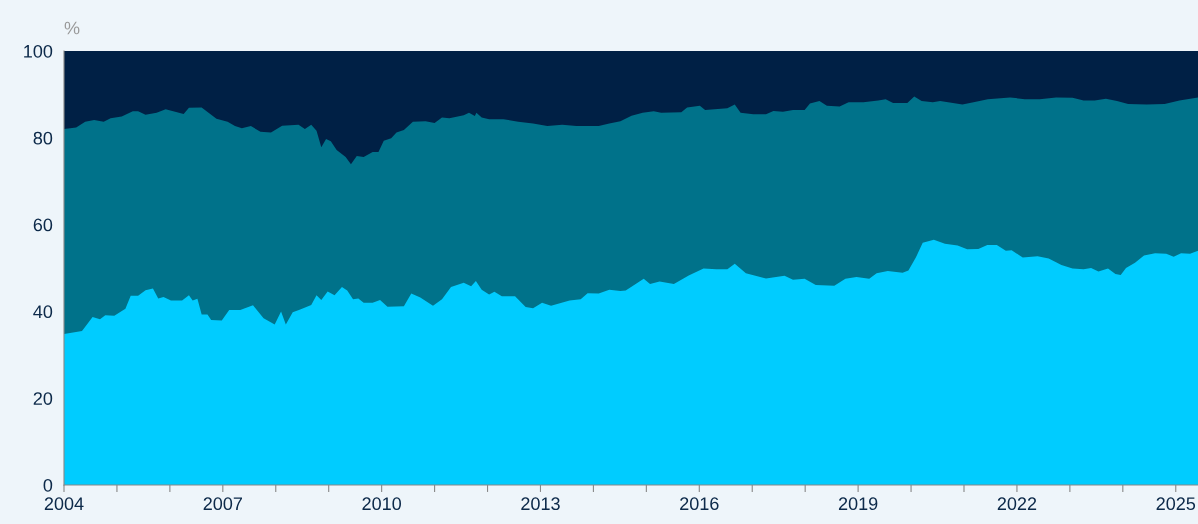 Image resolution: width=1198 pixels, height=524 pixels. Describe the element at coordinates (1176, 504) in the screenshot. I see `x-tick-label: 2025` at that location.